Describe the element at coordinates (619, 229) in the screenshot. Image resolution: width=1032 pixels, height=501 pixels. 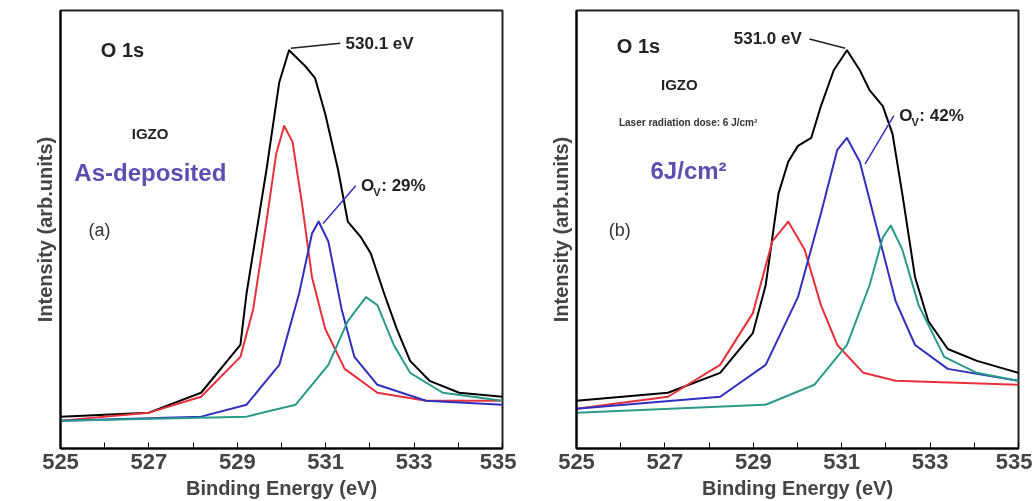
I see `annotation: (b)` at that location.